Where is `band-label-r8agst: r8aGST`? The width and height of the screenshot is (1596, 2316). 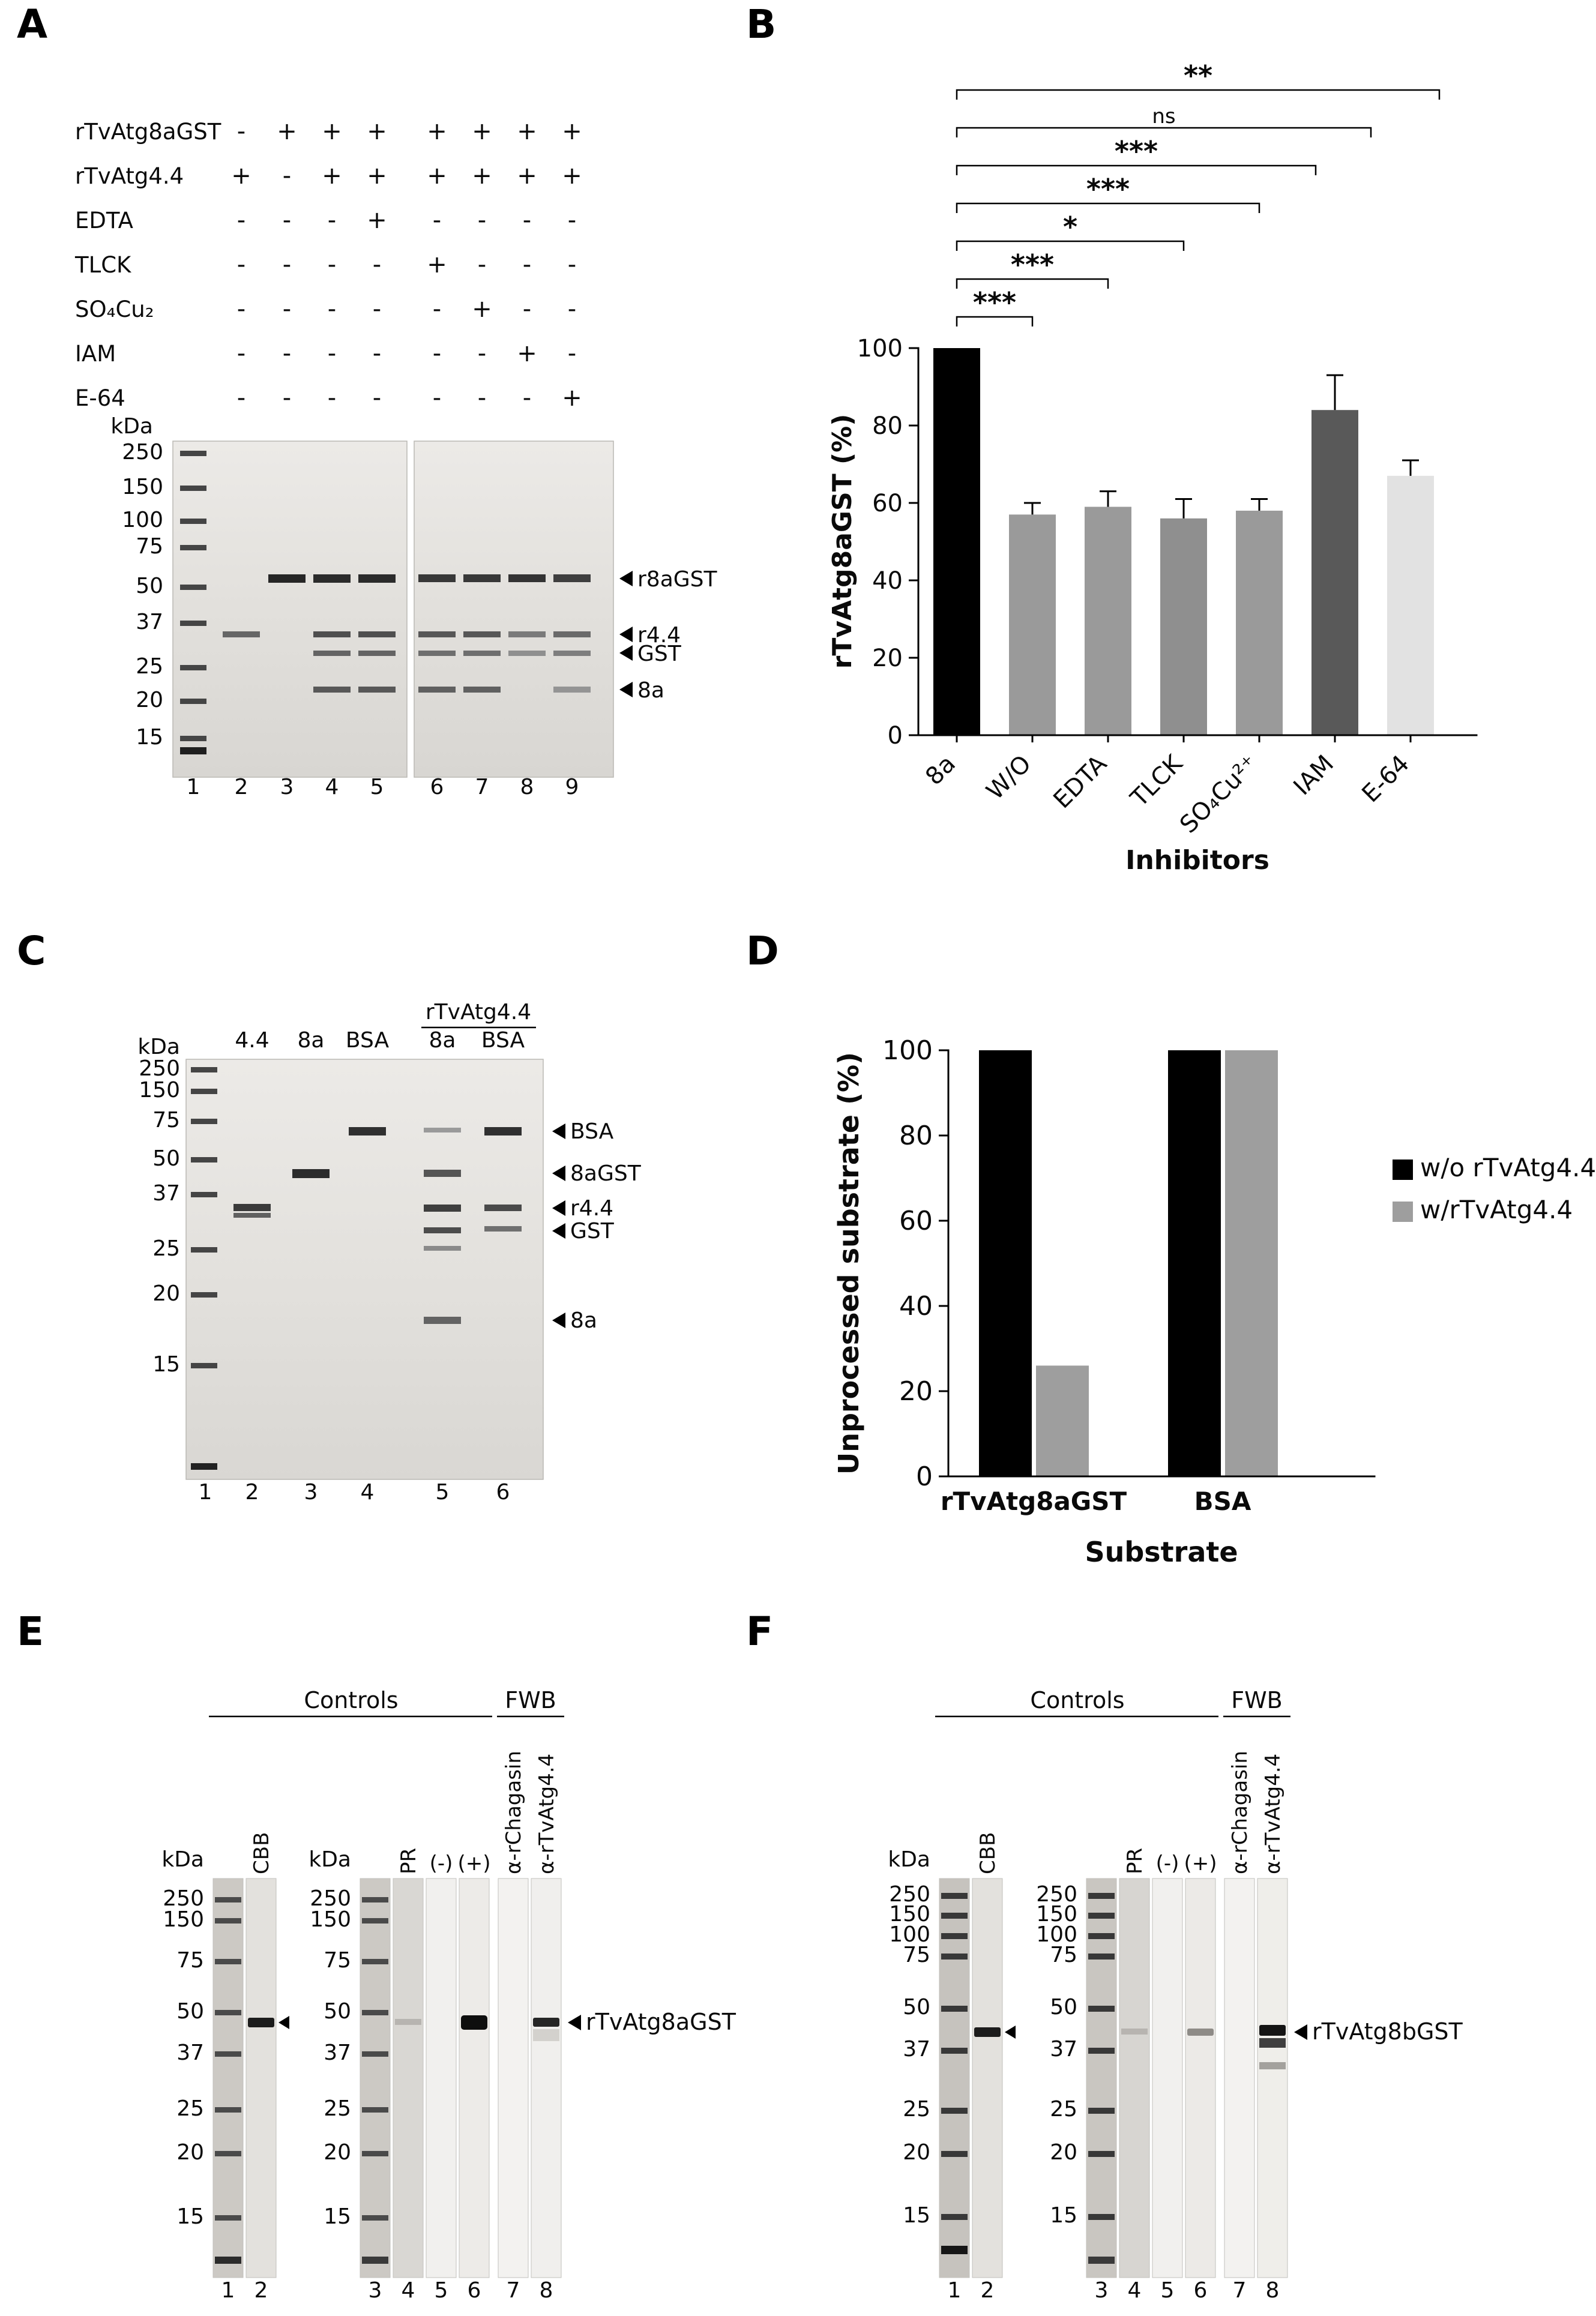
band-label-r8agst: r8aGST is located at coordinates (677, 579).